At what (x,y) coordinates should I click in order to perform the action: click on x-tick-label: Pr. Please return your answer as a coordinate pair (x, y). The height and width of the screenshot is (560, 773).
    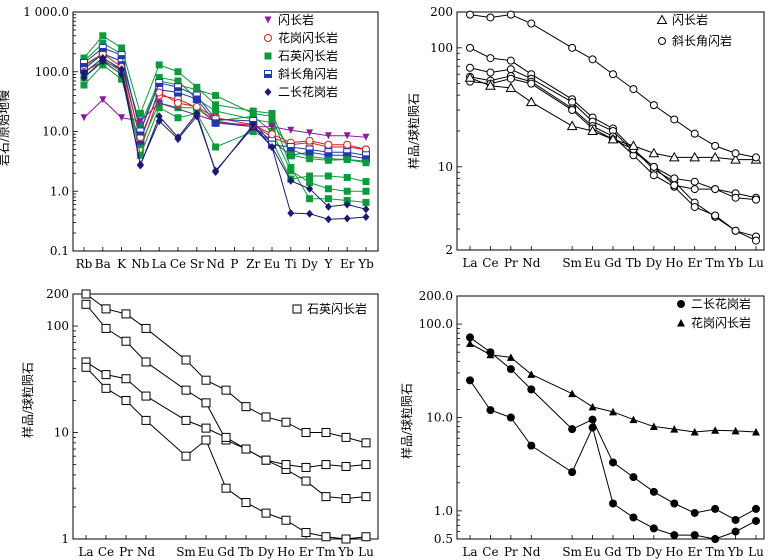
    Looking at the image, I should click on (511, 552).